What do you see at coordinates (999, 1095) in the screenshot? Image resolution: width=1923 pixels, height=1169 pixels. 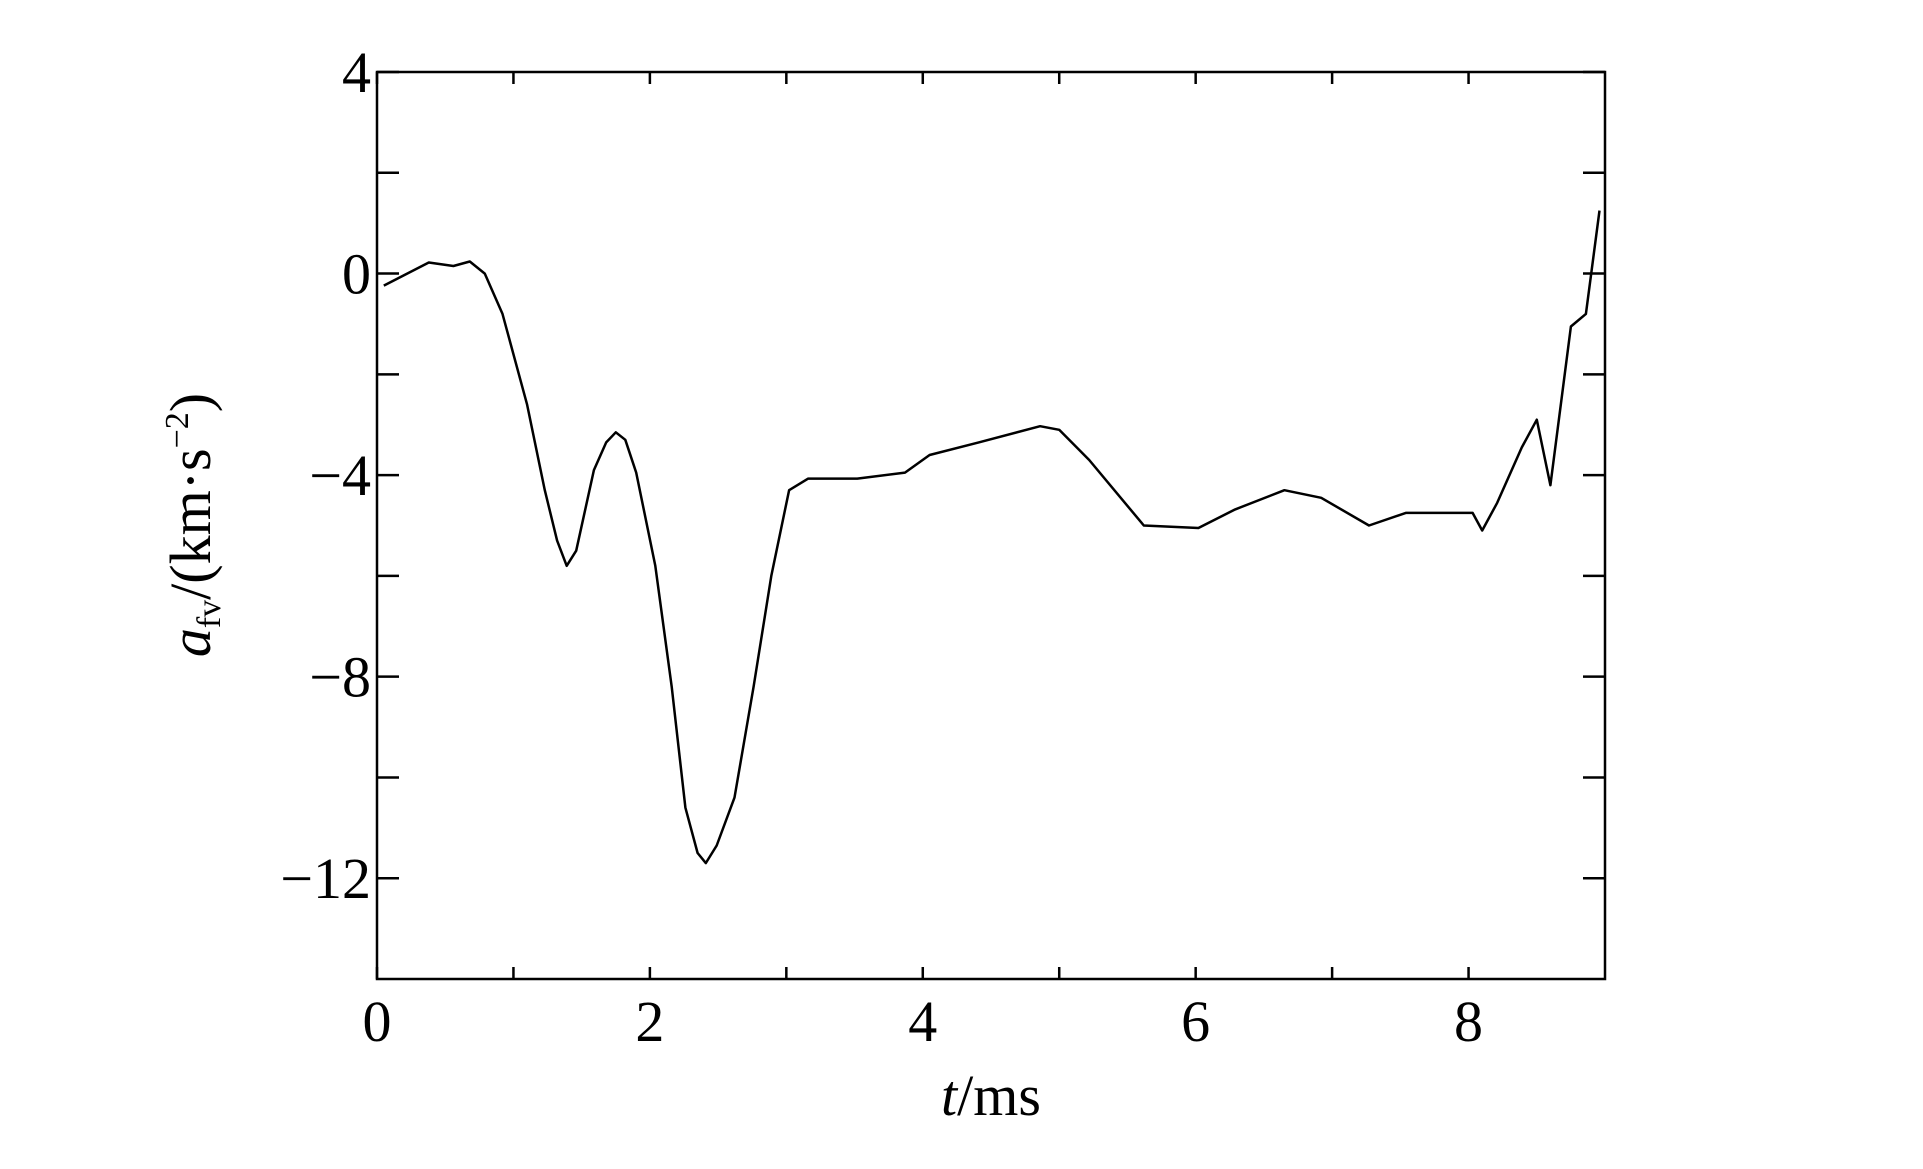 I see `x-axis-label-unit: /ms` at bounding box center [999, 1095].